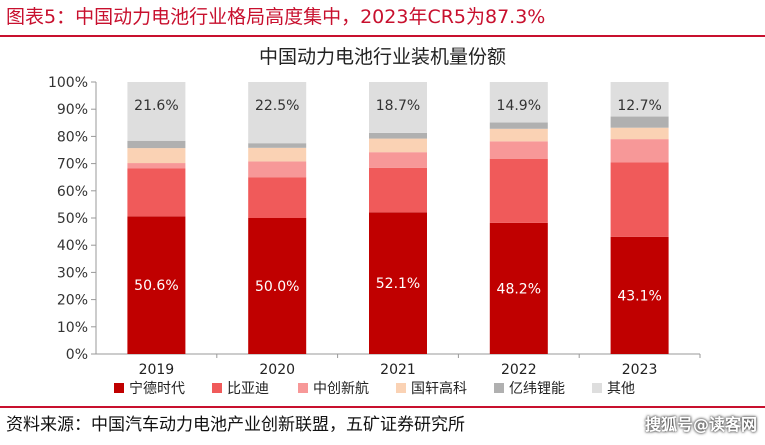 Image resolution: width=765 pixels, height=445 pixels. Describe the element at coordinates (382, 407) in the screenshot. I see `footer-rule` at that location.